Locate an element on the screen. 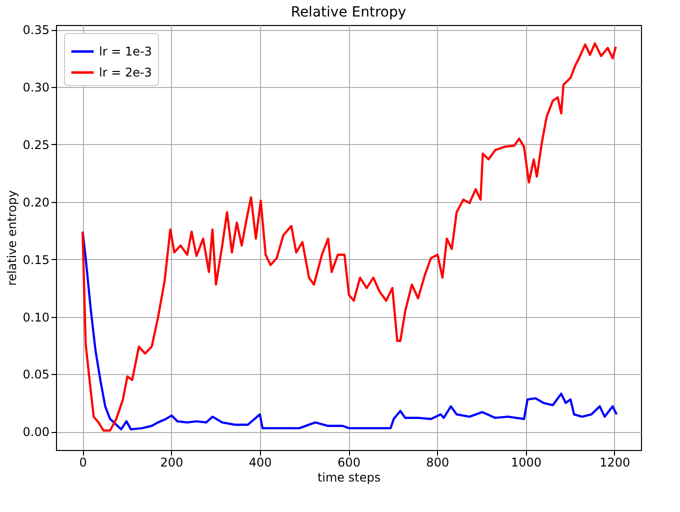 The image size is (680, 512). y-tick-label: 0.25 is located at coordinates (36, 145).